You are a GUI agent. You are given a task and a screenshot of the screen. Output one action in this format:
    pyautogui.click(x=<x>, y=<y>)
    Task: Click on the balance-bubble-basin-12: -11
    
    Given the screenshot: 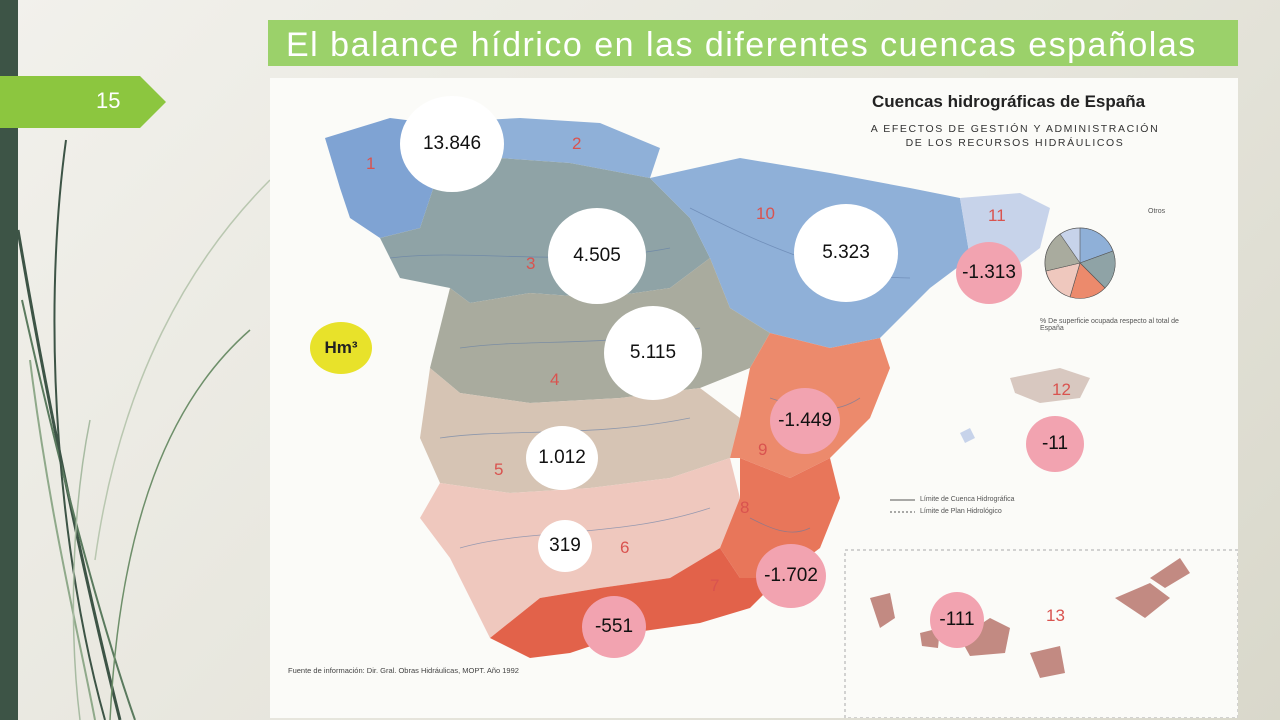 What is the action you would take?
    pyautogui.click(x=1055, y=444)
    